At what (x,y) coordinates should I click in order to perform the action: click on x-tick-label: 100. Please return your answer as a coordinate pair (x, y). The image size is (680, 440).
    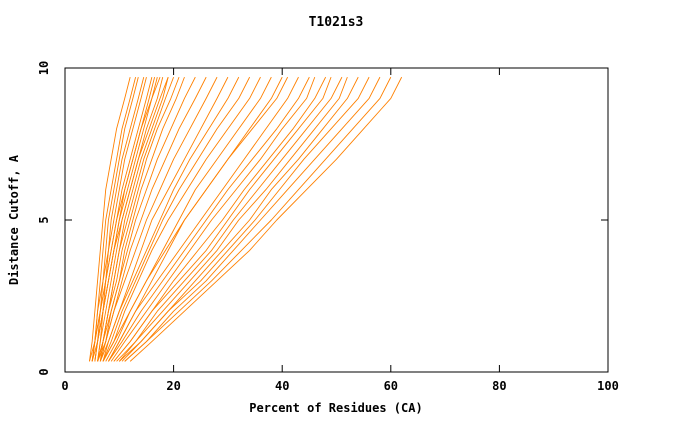
    Looking at the image, I should click on (608, 386).